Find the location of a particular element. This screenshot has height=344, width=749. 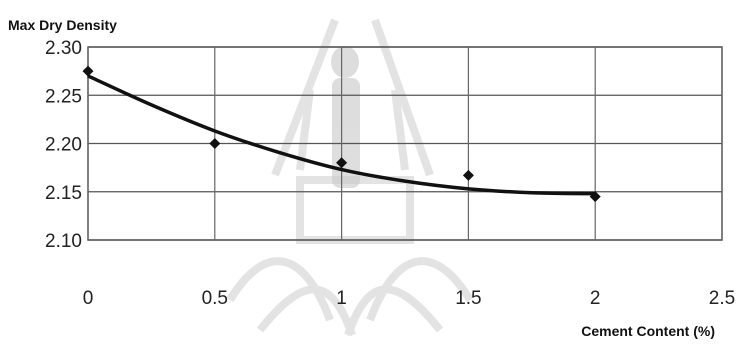

x-tick-labels: 0 0.5 1 1.5 2 2.5 is located at coordinates (409, 298).